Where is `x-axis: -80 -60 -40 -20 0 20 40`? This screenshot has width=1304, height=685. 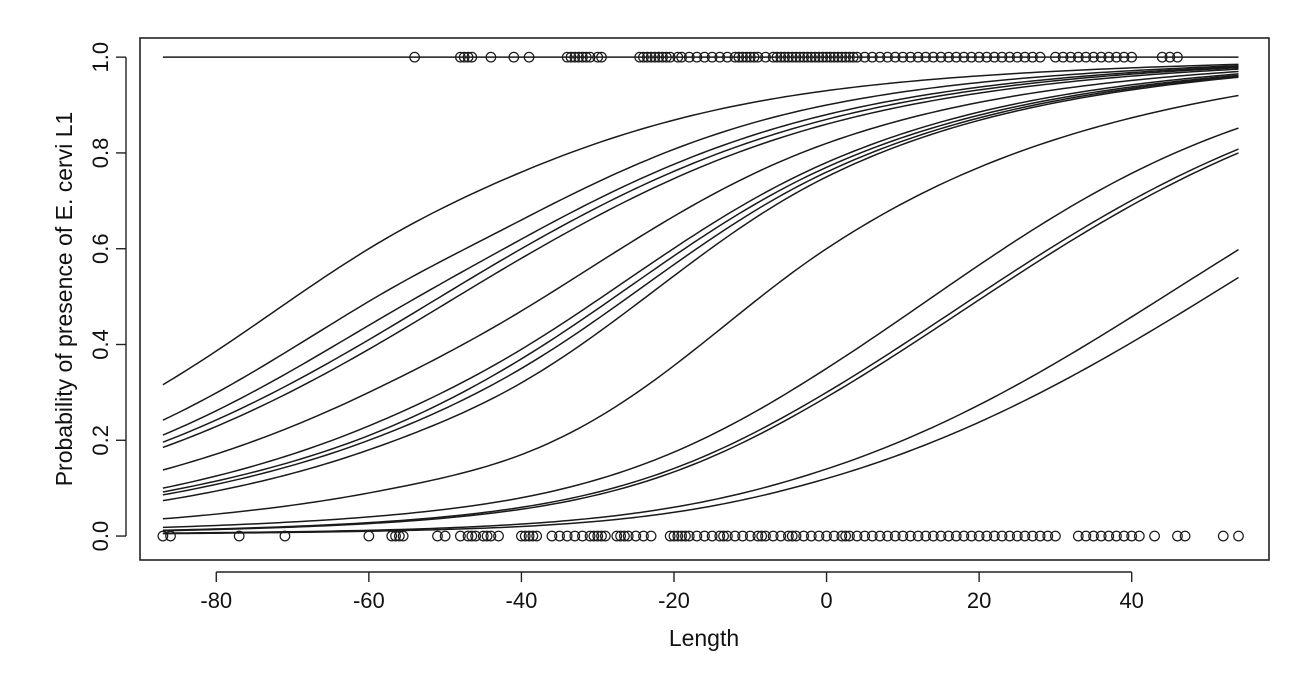
x-axis: -80 -60 -40 -20 0 20 40 is located at coordinates (672, 592).